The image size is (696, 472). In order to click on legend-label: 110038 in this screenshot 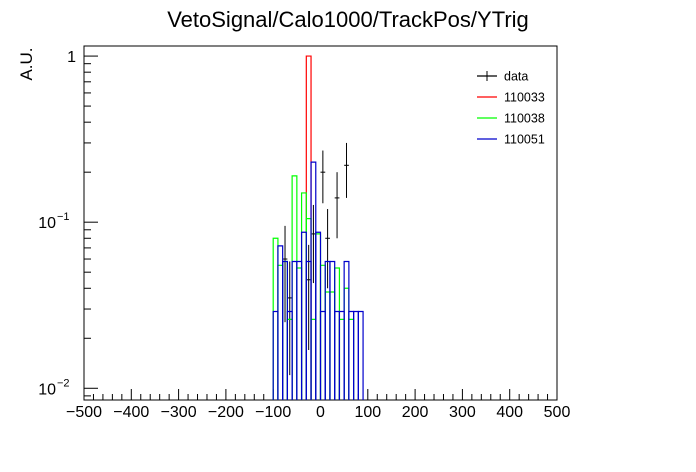, I will do `click(524, 119)`.